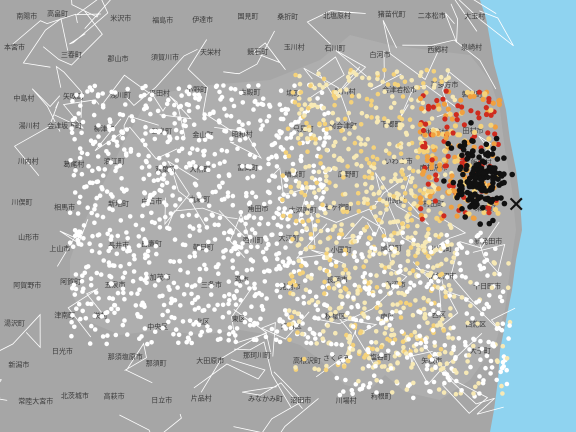 Image resolution: width=576 pixels, height=432 pixels. I want to click on municipality-label: 郡山市, so click(118, 58).